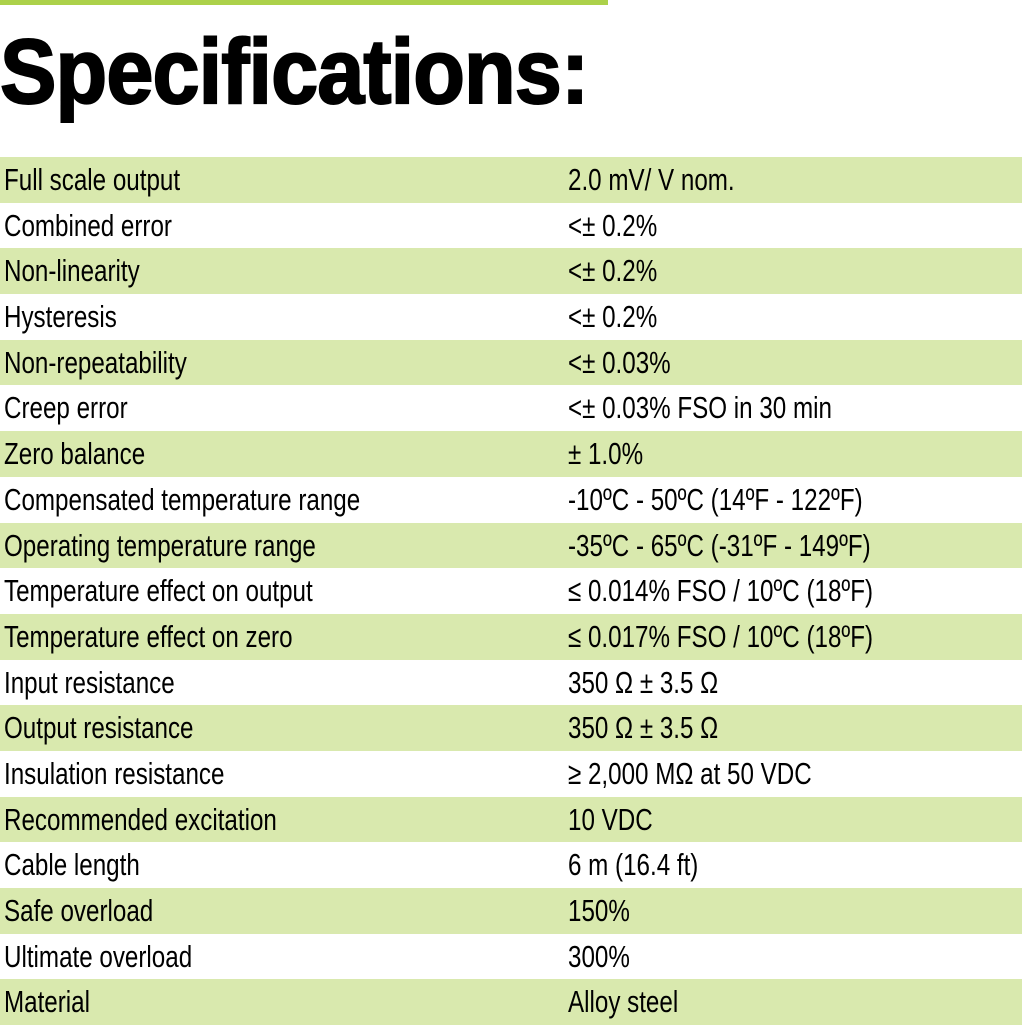  Describe the element at coordinates (606, 454) in the screenshot. I see `spec-value: ± 1.0%` at that location.